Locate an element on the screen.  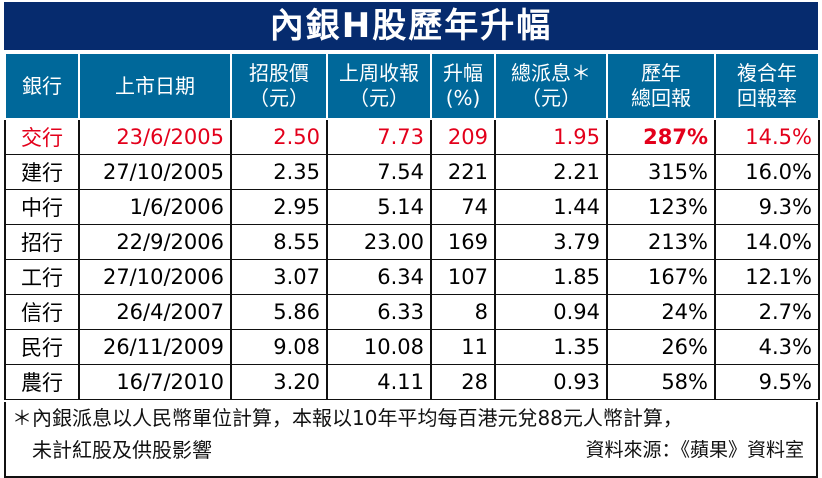
cell-total-dividend: 2.21 is located at coordinates (551, 172).